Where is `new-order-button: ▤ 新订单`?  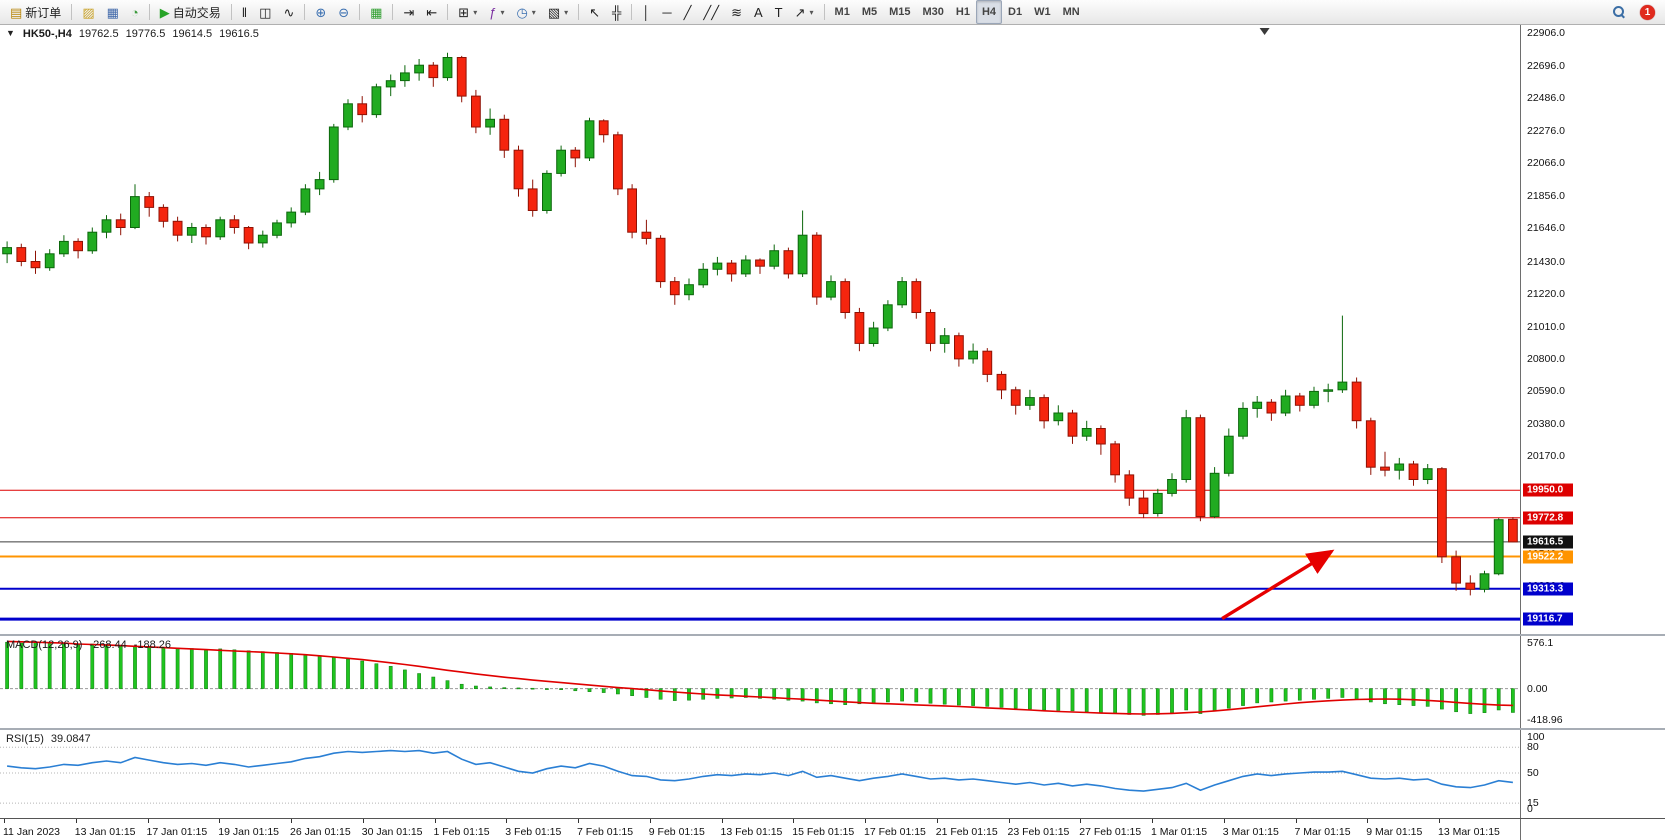
new-order-button: ▤ 新订单 is located at coordinates (35, 12).